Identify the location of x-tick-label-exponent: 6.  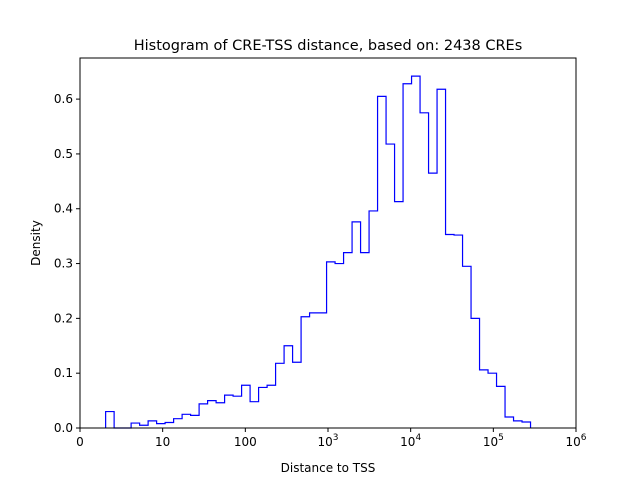
(584, 438).